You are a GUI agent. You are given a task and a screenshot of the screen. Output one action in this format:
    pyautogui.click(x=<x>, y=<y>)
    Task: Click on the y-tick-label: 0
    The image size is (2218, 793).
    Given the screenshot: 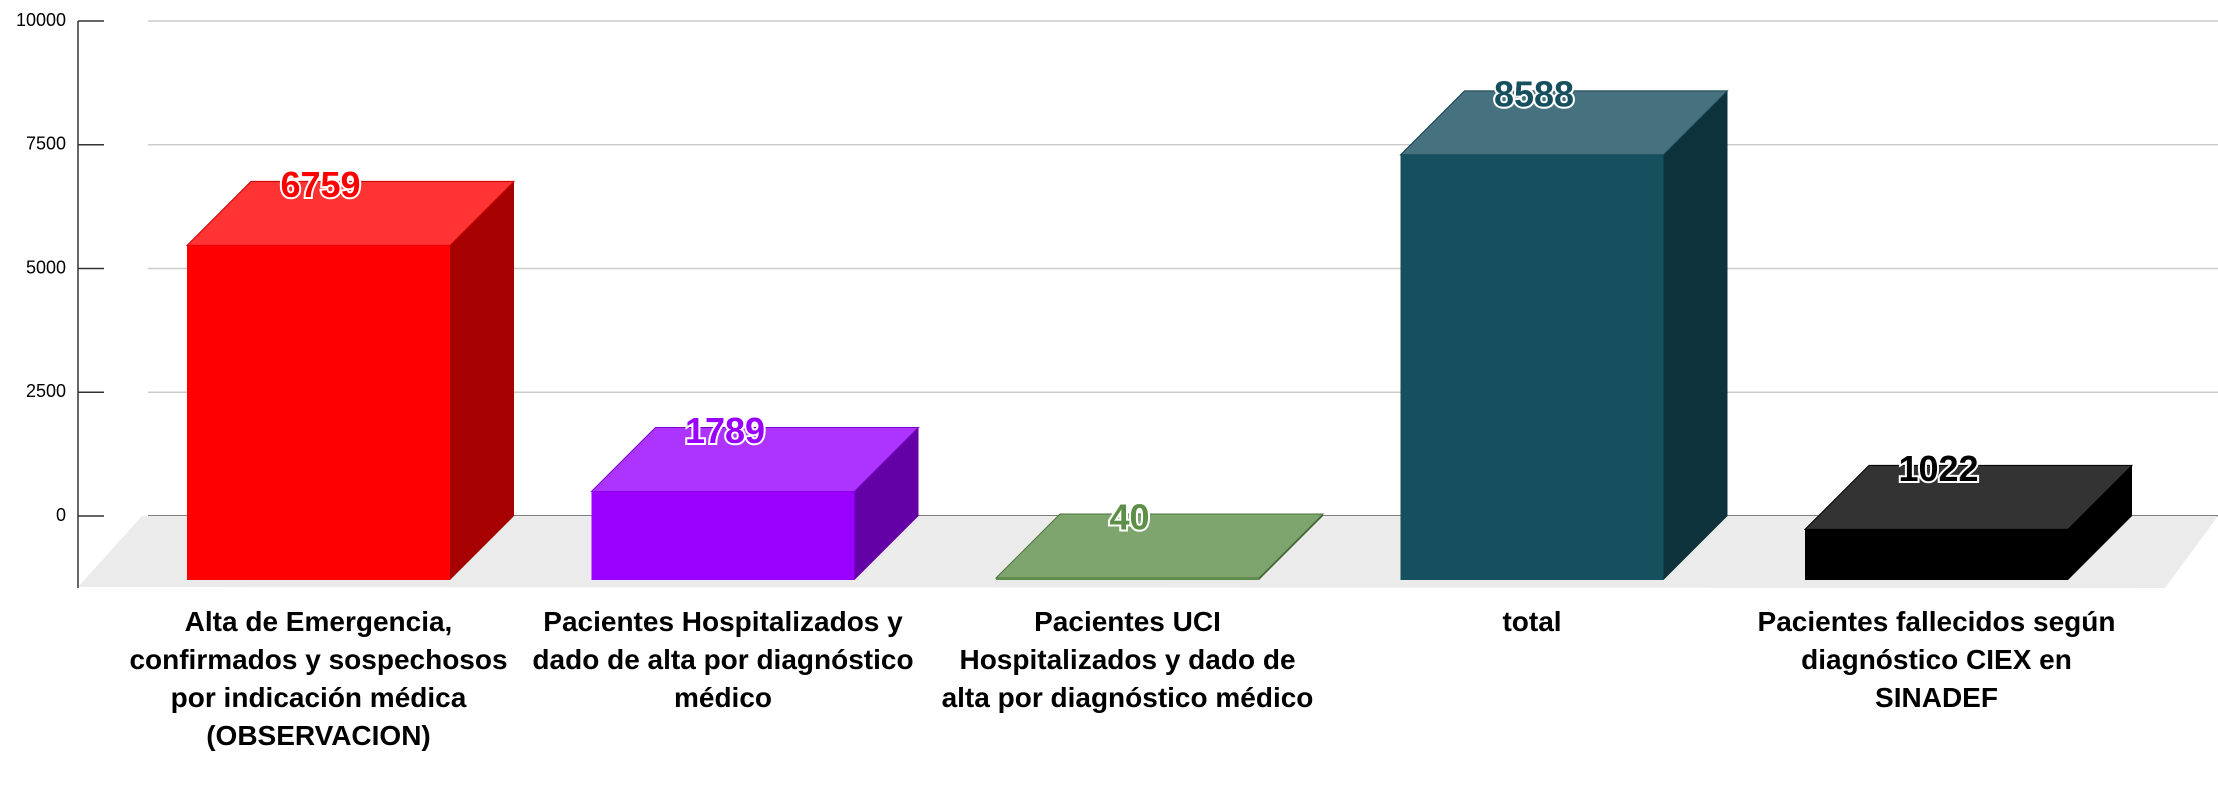 What is the action you would take?
    pyautogui.click(x=61, y=515)
    